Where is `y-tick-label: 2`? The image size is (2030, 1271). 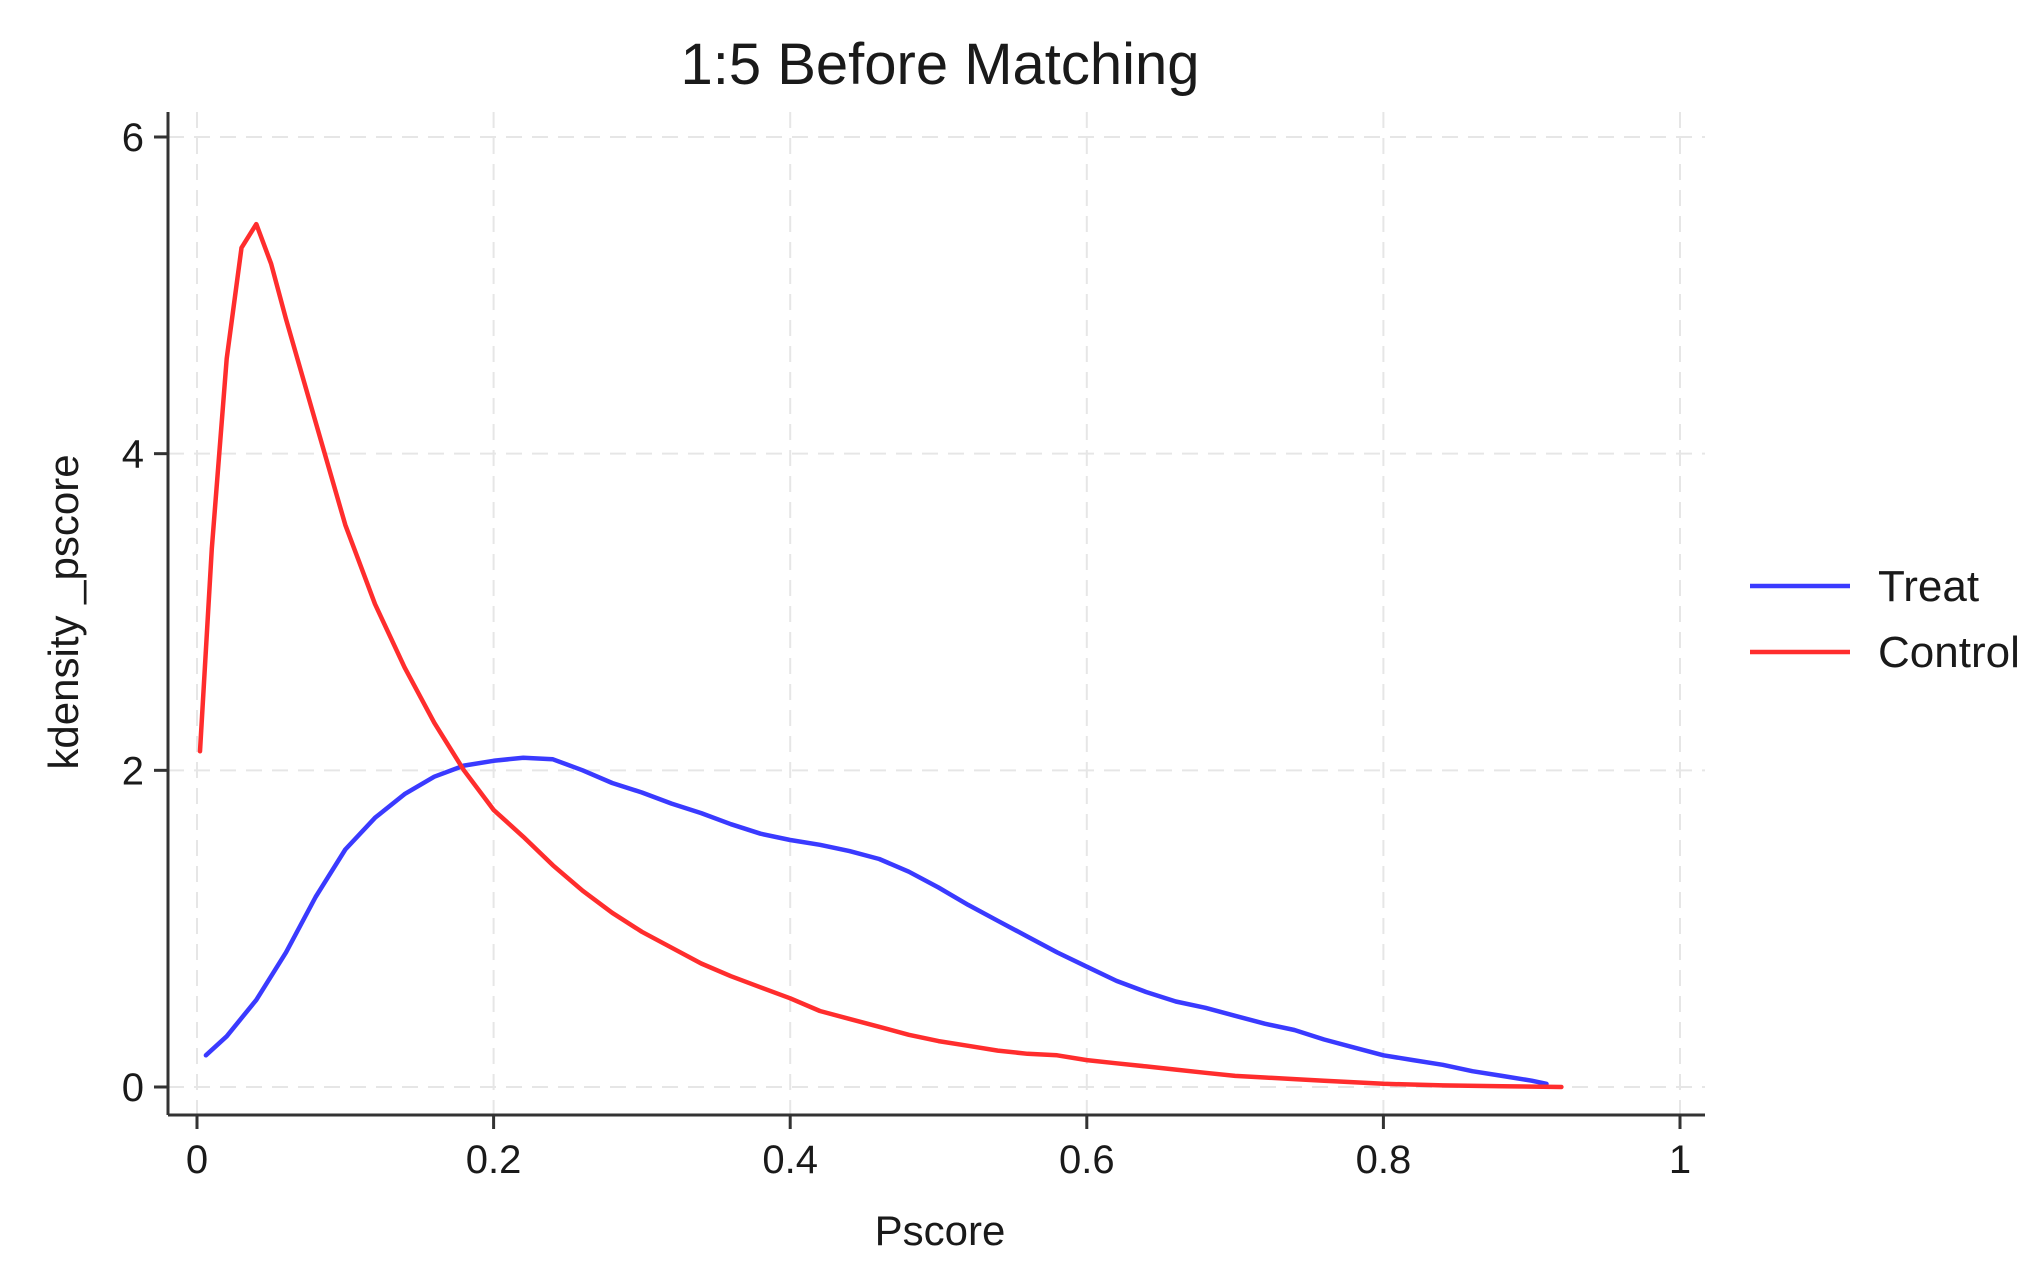
y-tick-label: 2 is located at coordinates (133, 771).